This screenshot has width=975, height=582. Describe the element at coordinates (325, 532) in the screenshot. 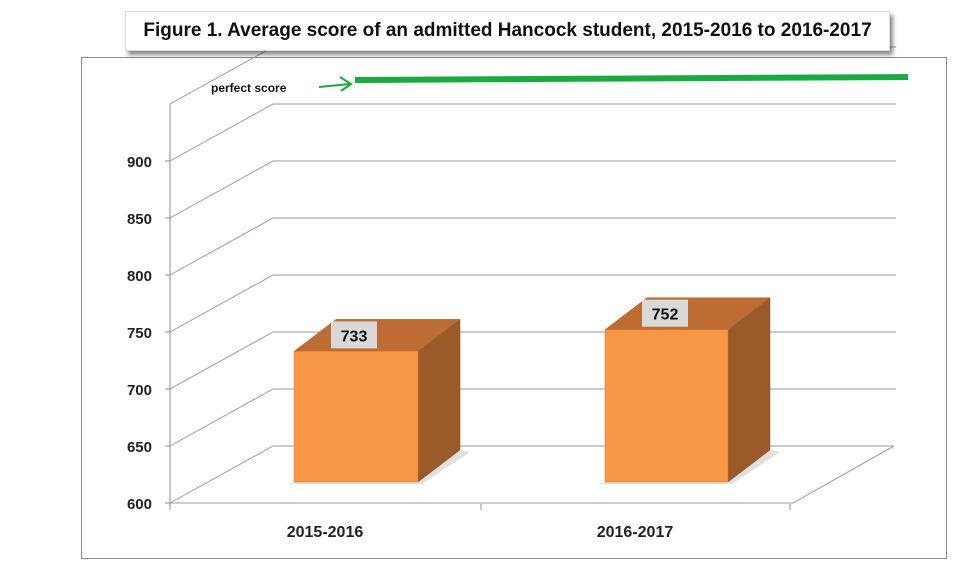

I see `x-tick-label: 2015-2016` at that location.